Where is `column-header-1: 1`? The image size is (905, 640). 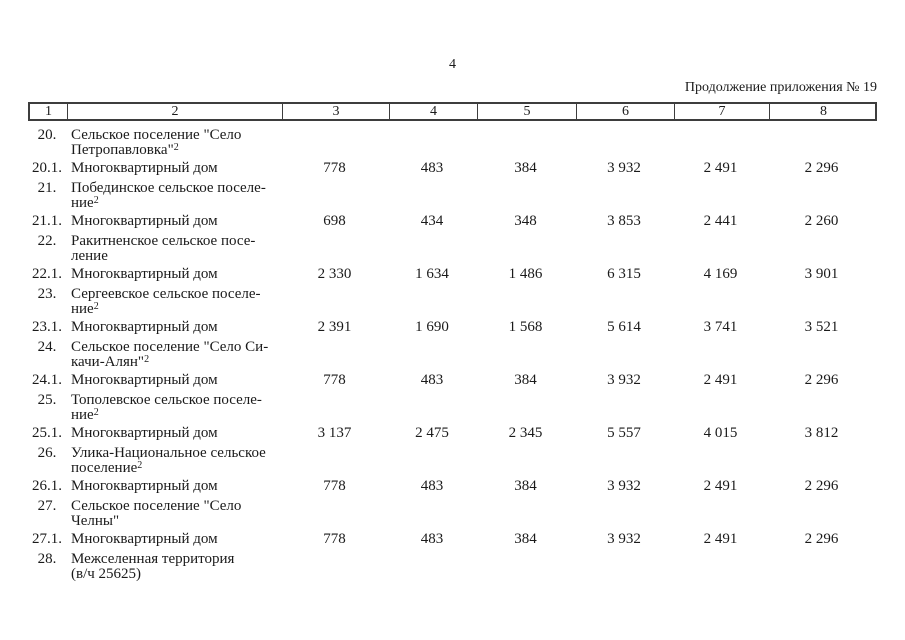
column-header-1: 1 is located at coordinates (49, 111).